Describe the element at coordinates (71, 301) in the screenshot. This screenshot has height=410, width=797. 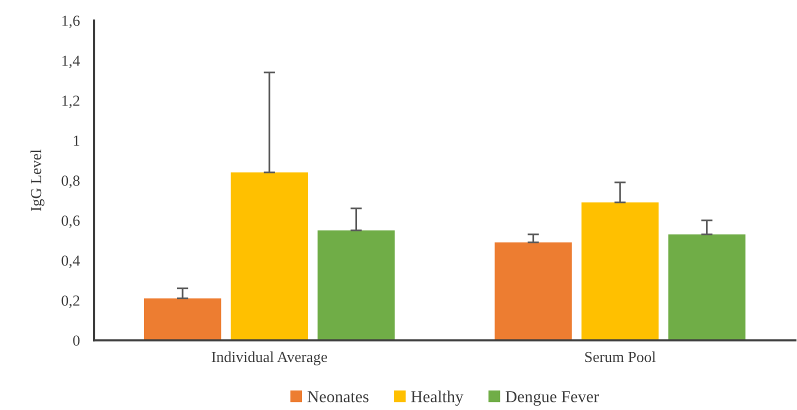
I see `y-tick-label: 0,2` at that location.